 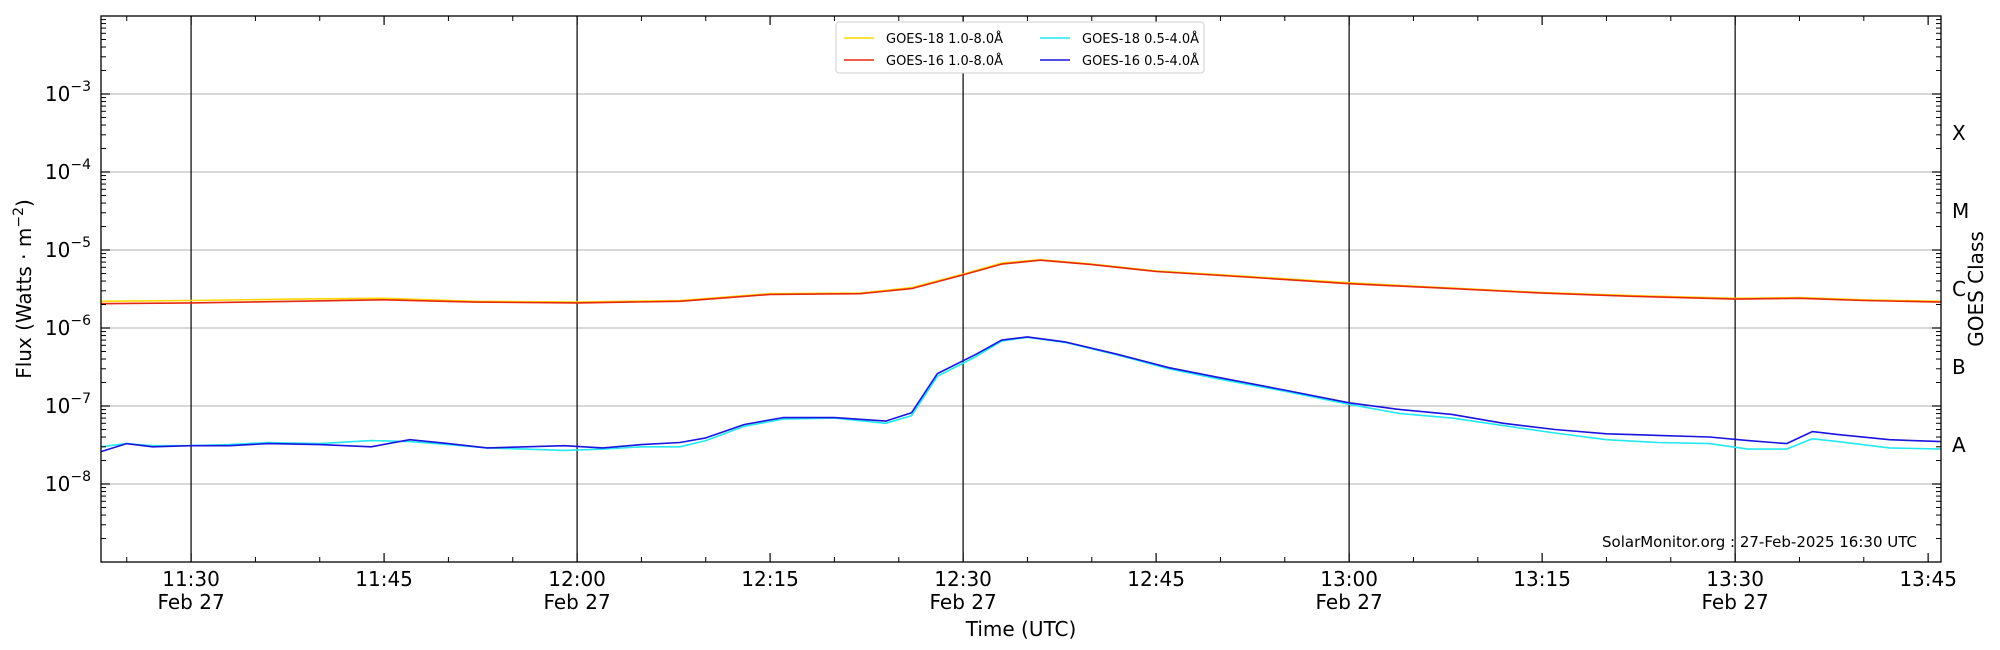 I want to click on y-axis-title: Flux (Watts · m−2), so click(x=23, y=289).